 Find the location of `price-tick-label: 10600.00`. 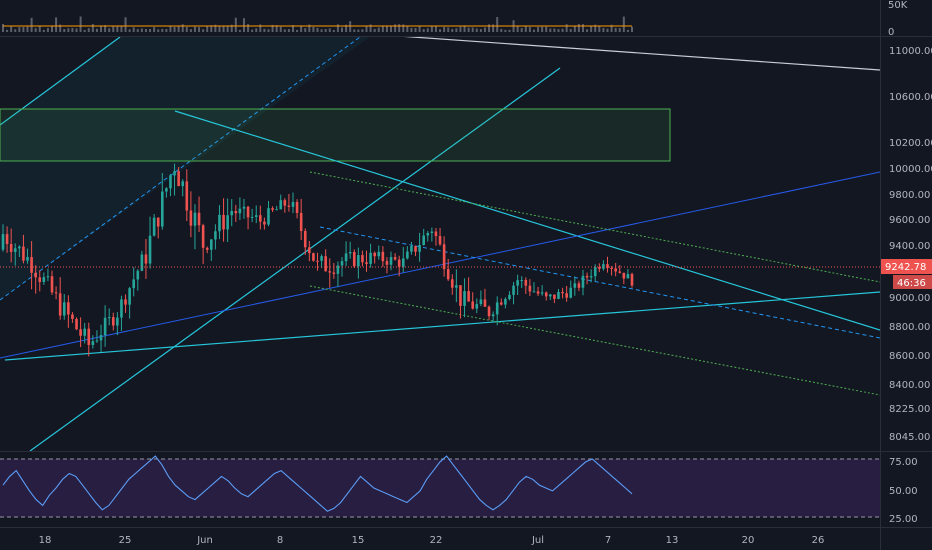

price-tick-label: 10600.00 is located at coordinates (910, 97).